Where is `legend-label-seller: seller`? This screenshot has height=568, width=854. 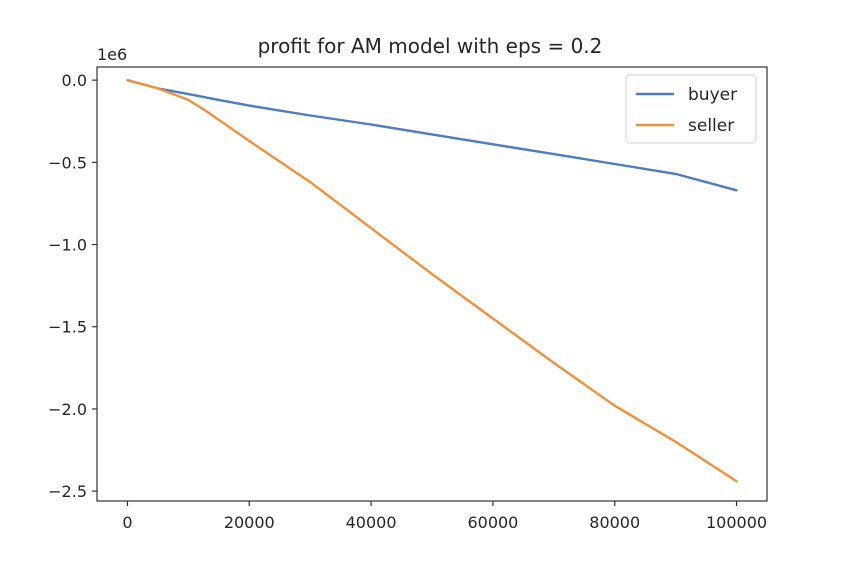
legend-label-seller: seller is located at coordinates (711, 126).